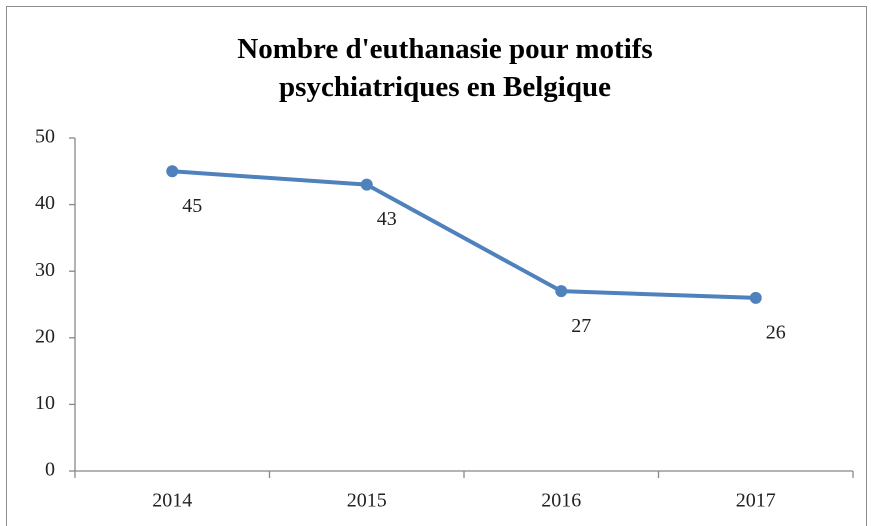 Image resolution: width=871 pixels, height=526 pixels. I want to click on y-tick-label: 0, so click(50, 470).